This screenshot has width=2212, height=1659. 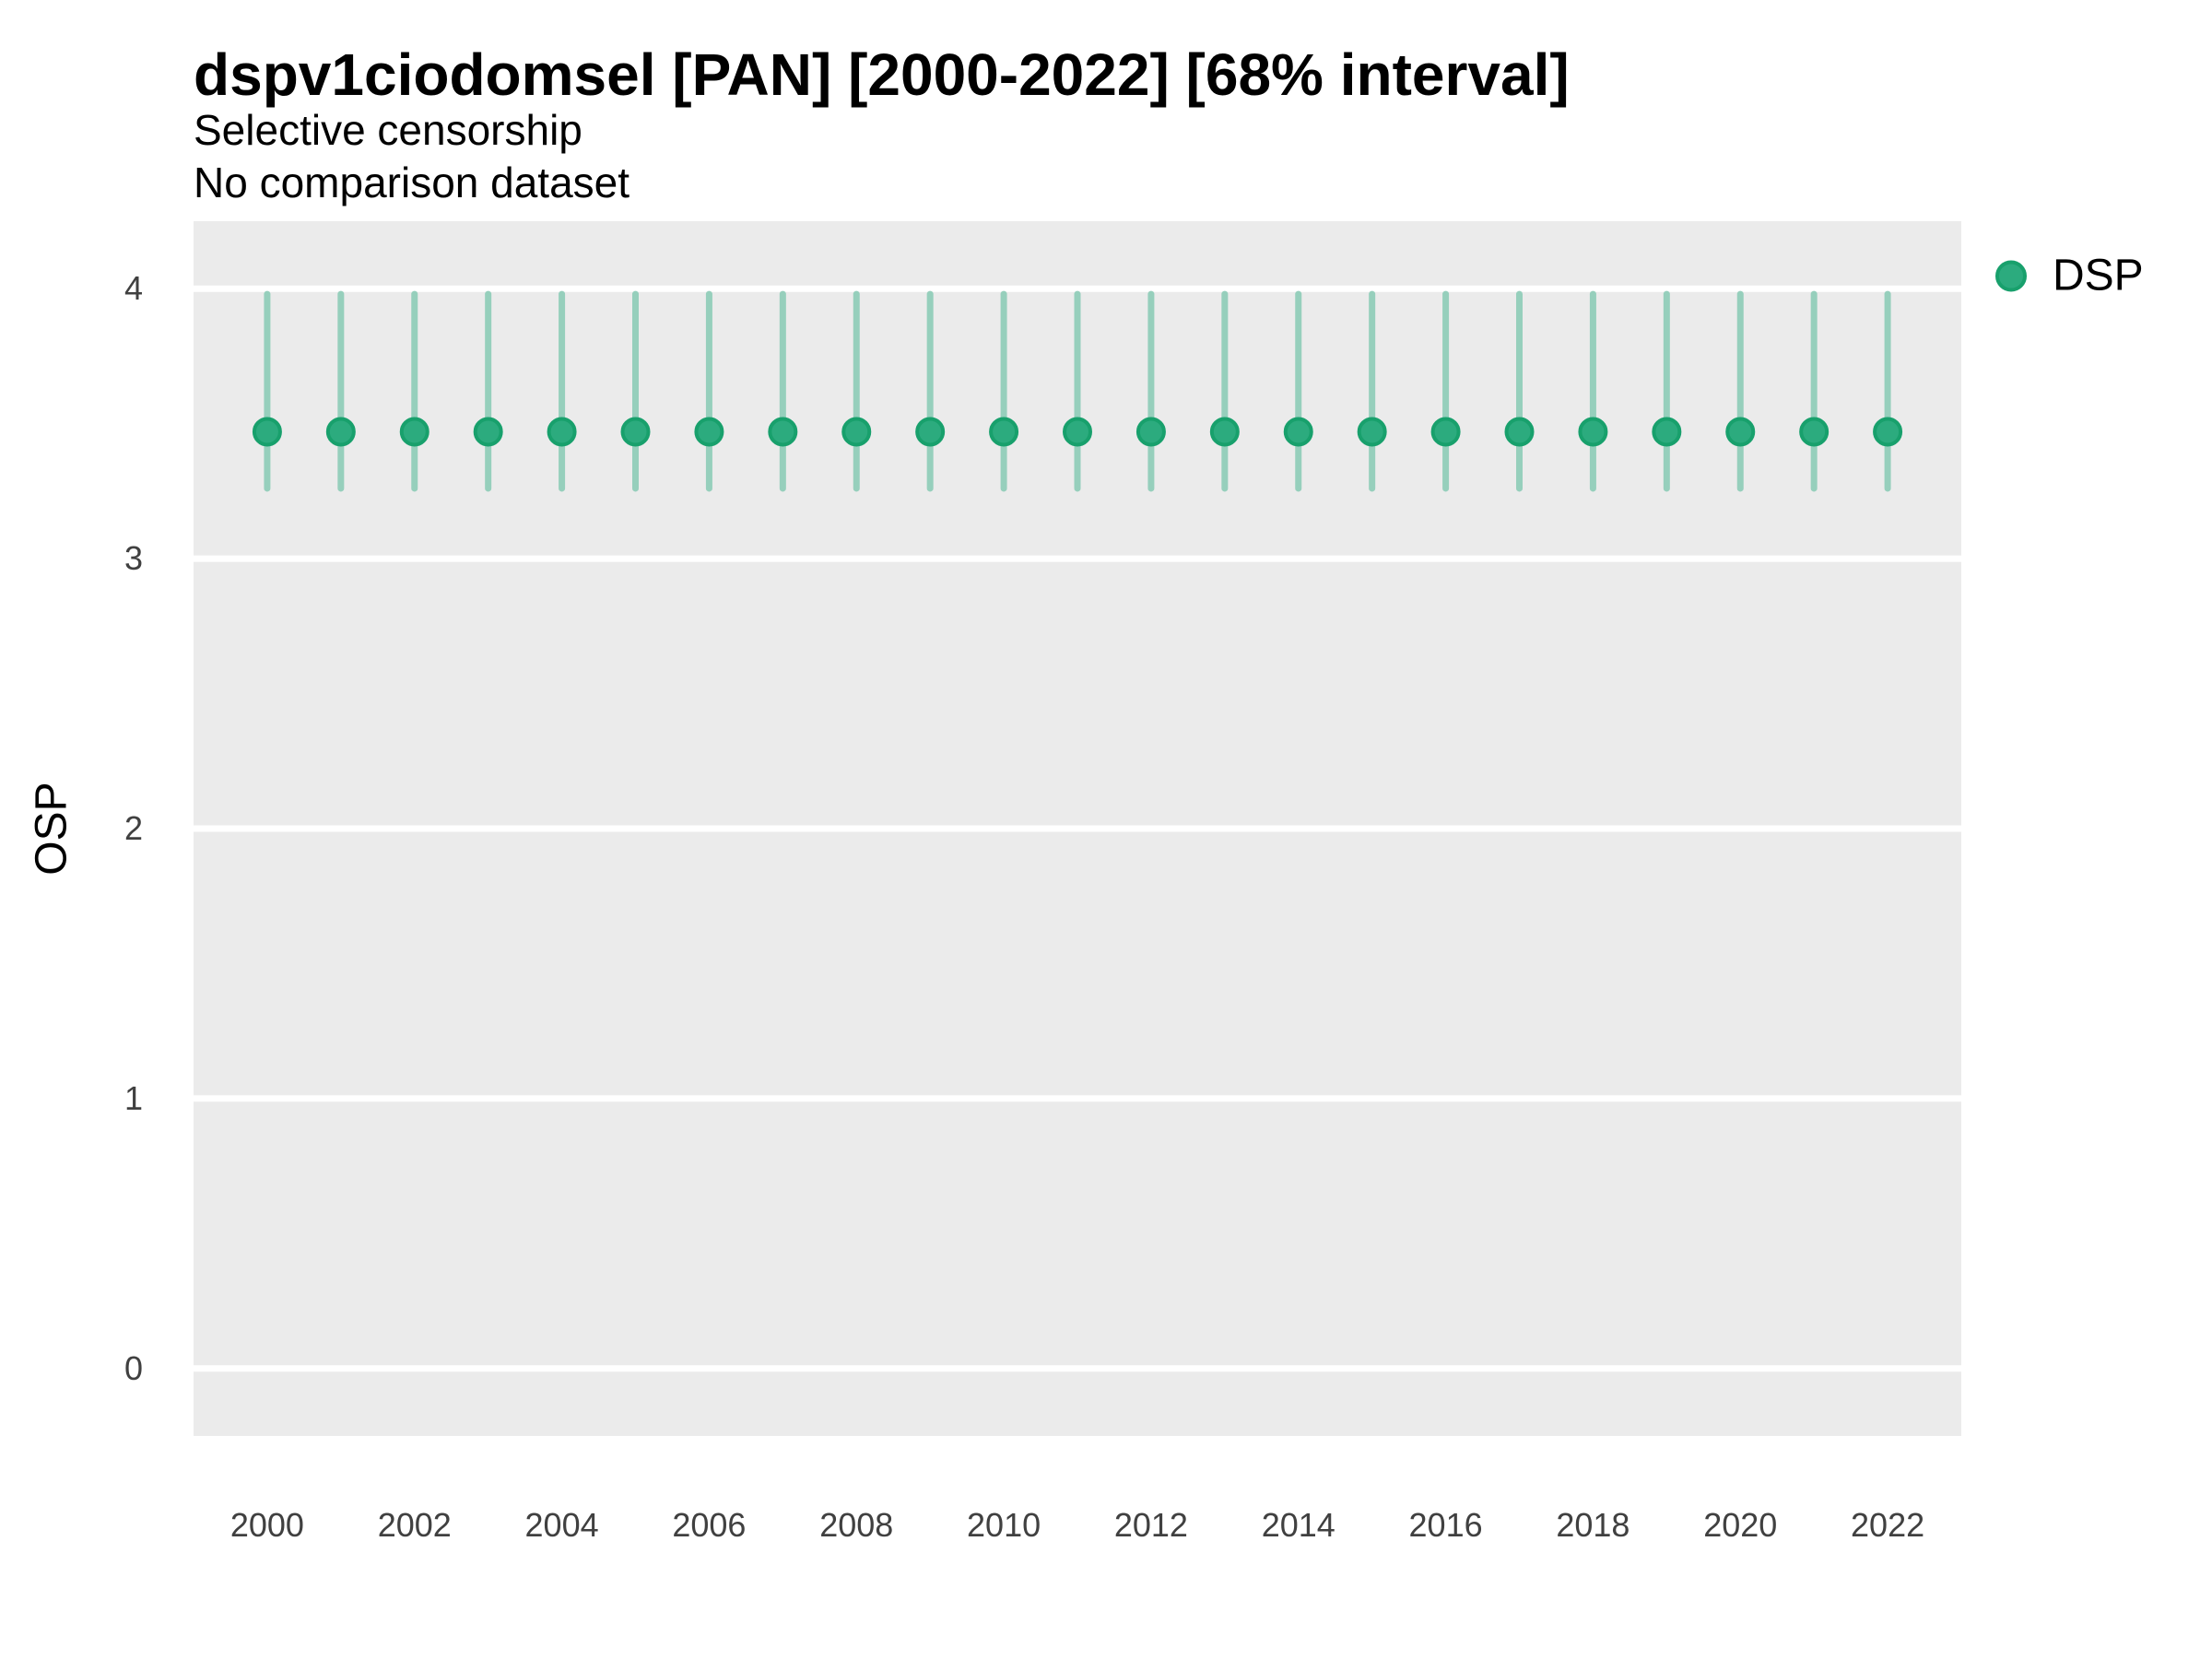 I want to click on y-tick-label-2: 2, so click(x=133, y=828).